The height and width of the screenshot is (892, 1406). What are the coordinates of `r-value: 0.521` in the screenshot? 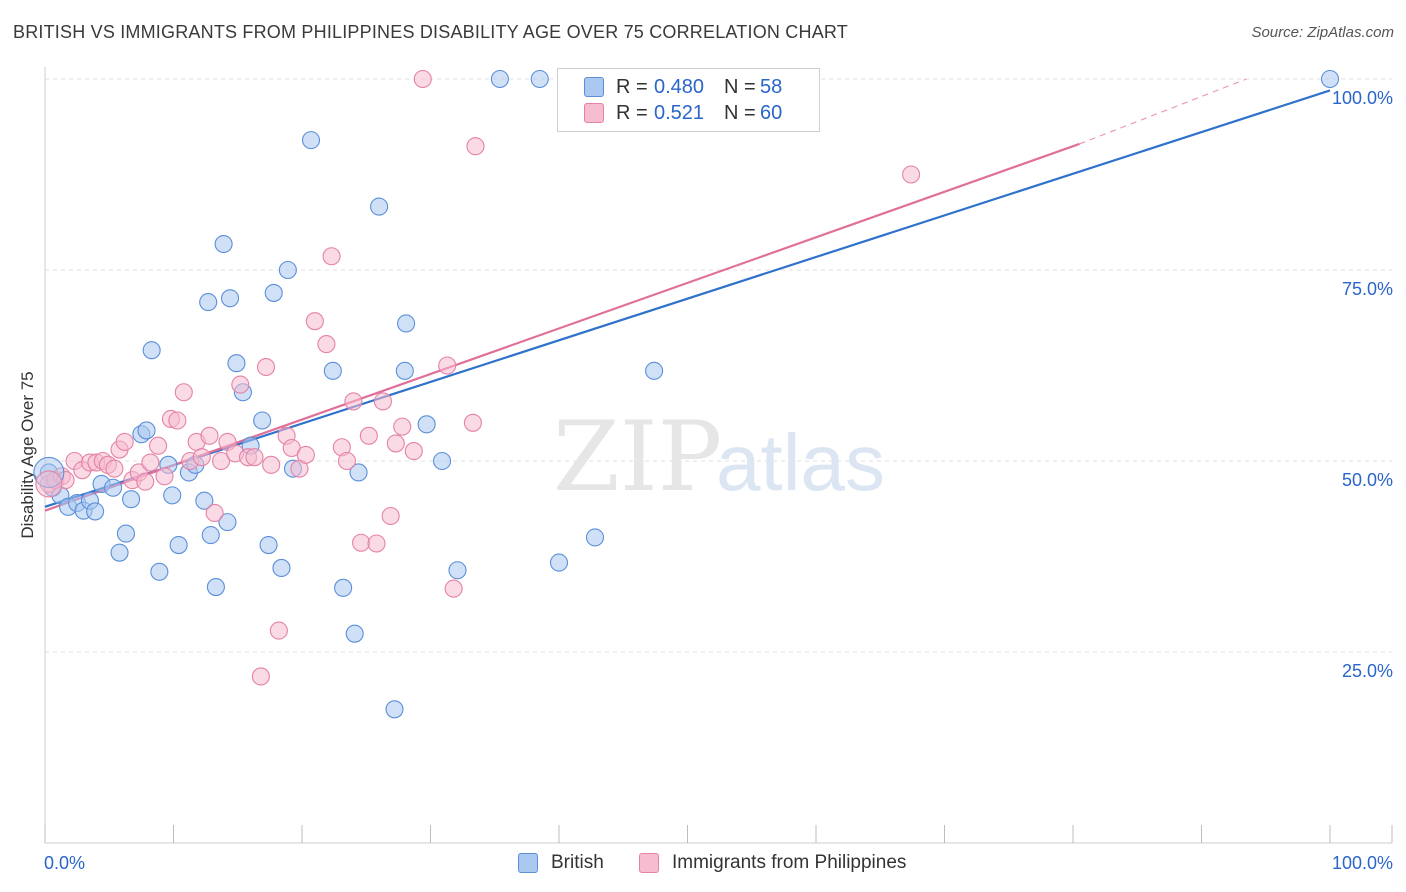 It's located at (679, 112).